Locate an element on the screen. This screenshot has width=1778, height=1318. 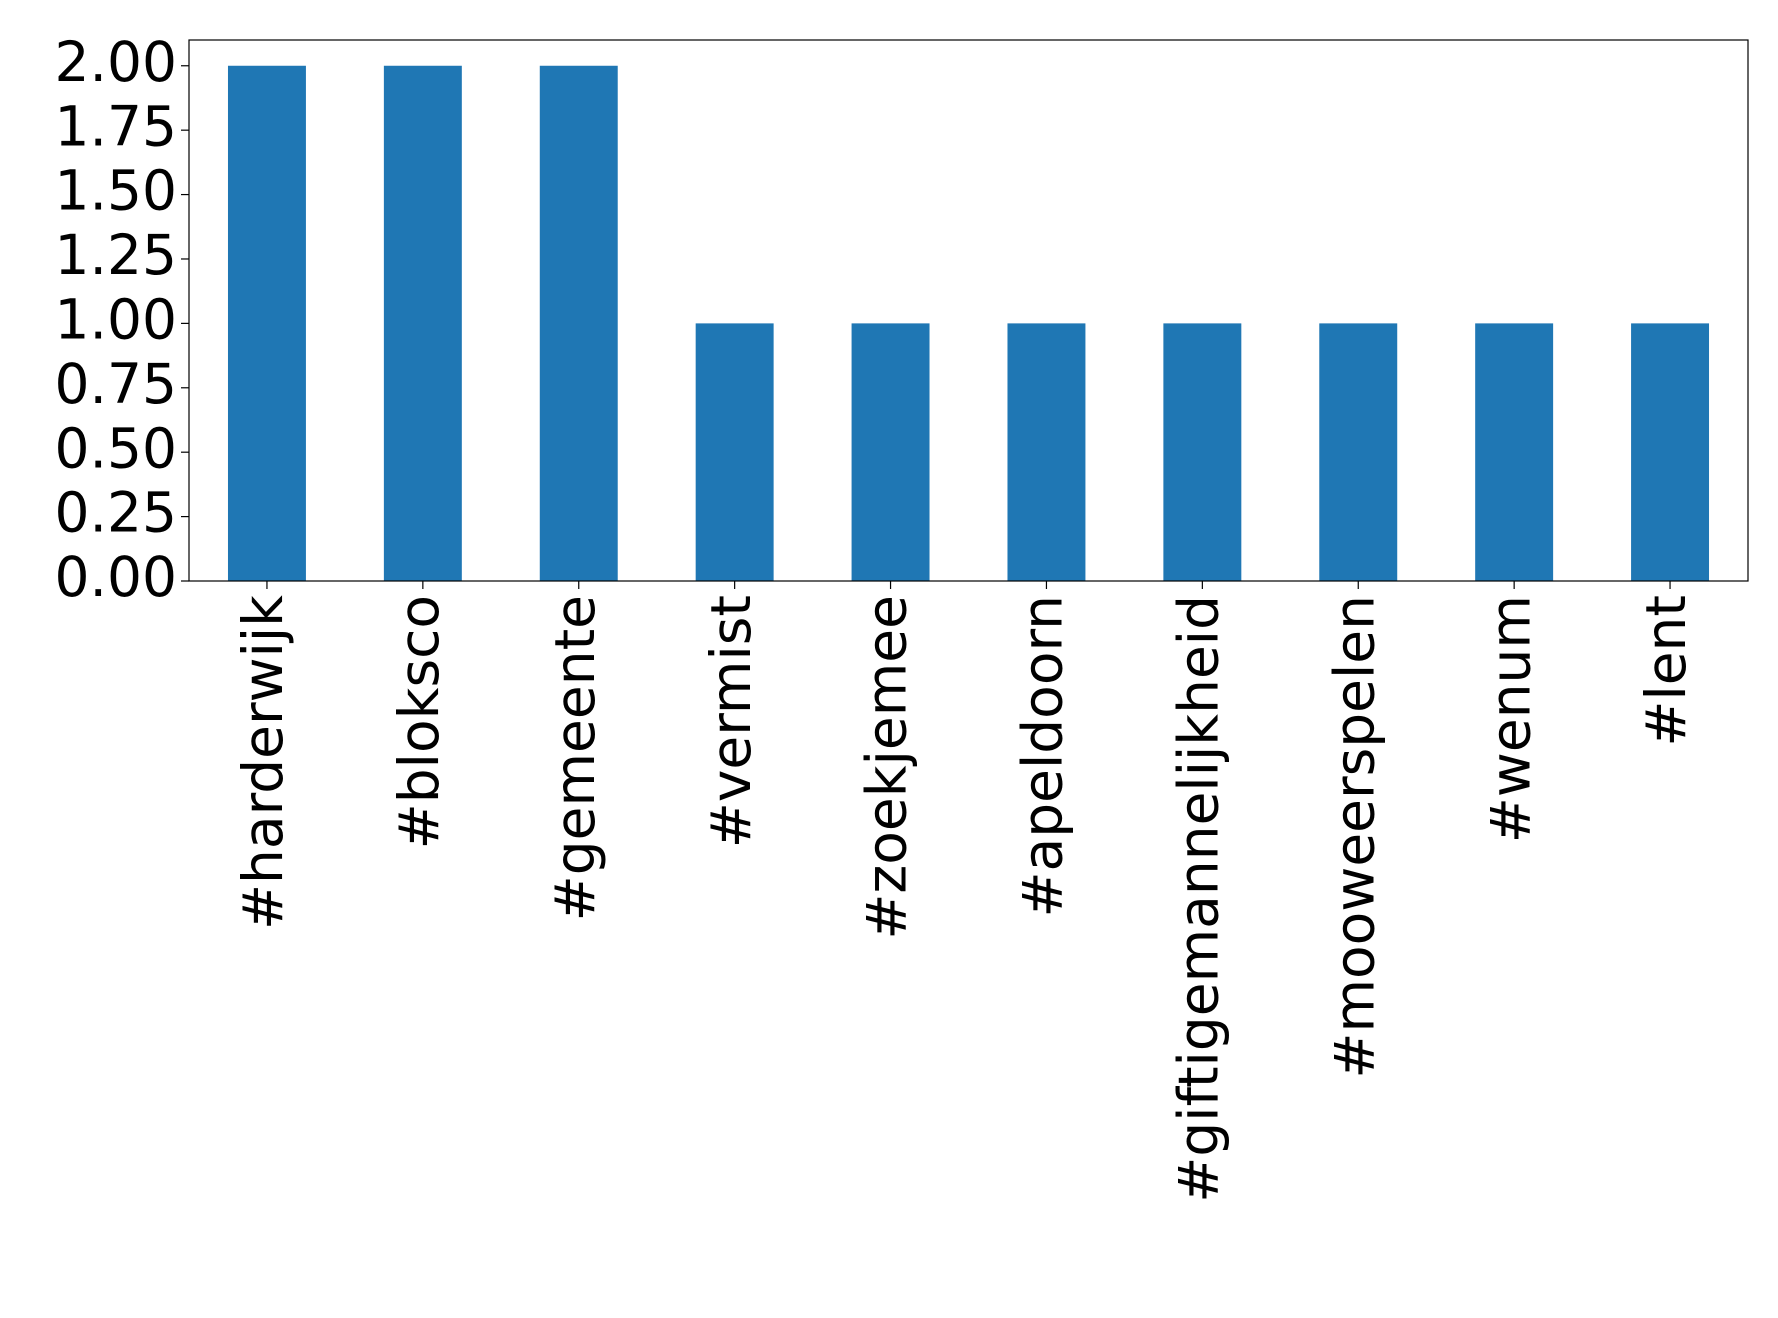
x-tick-label: #vermist is located at coordinates (731, 721).